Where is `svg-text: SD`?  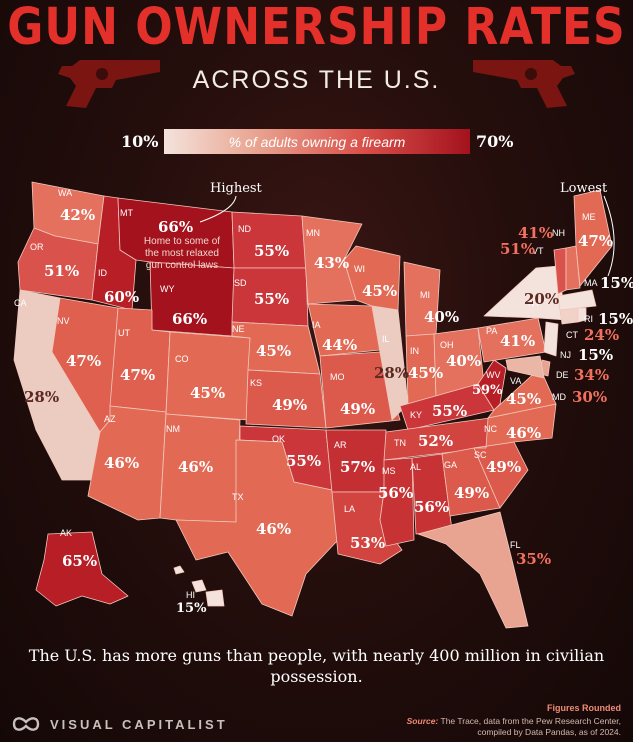 svg-text: SD is located at coordinates (240, 283).